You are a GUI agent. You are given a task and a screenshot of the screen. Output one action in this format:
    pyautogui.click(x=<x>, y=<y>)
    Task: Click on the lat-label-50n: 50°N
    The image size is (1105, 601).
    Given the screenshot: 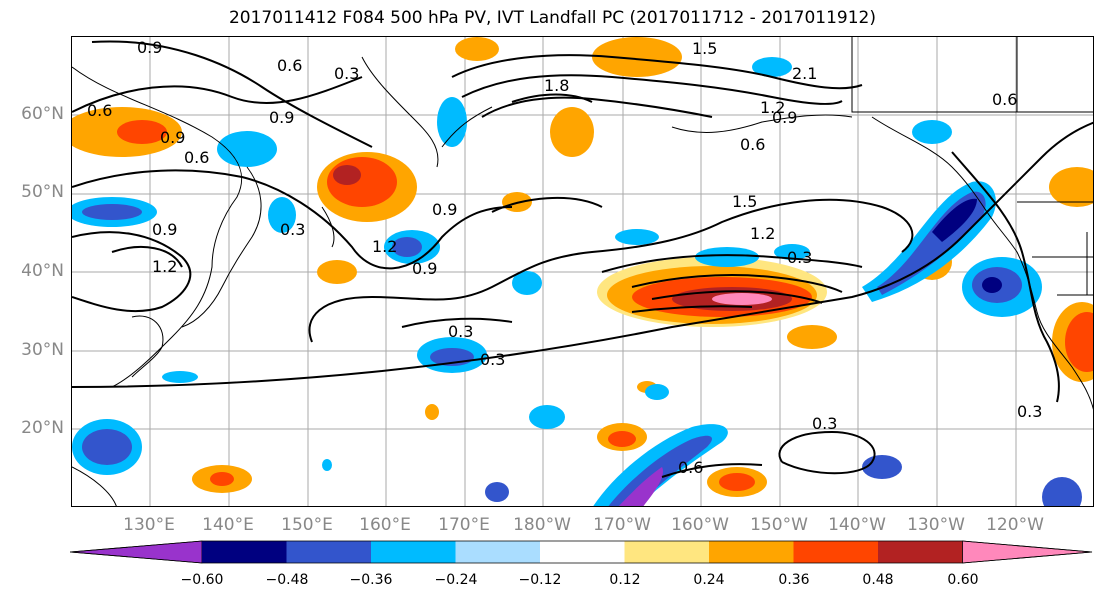 What is the action you would take?
    pyautogui.click(x=42, y=192)
    